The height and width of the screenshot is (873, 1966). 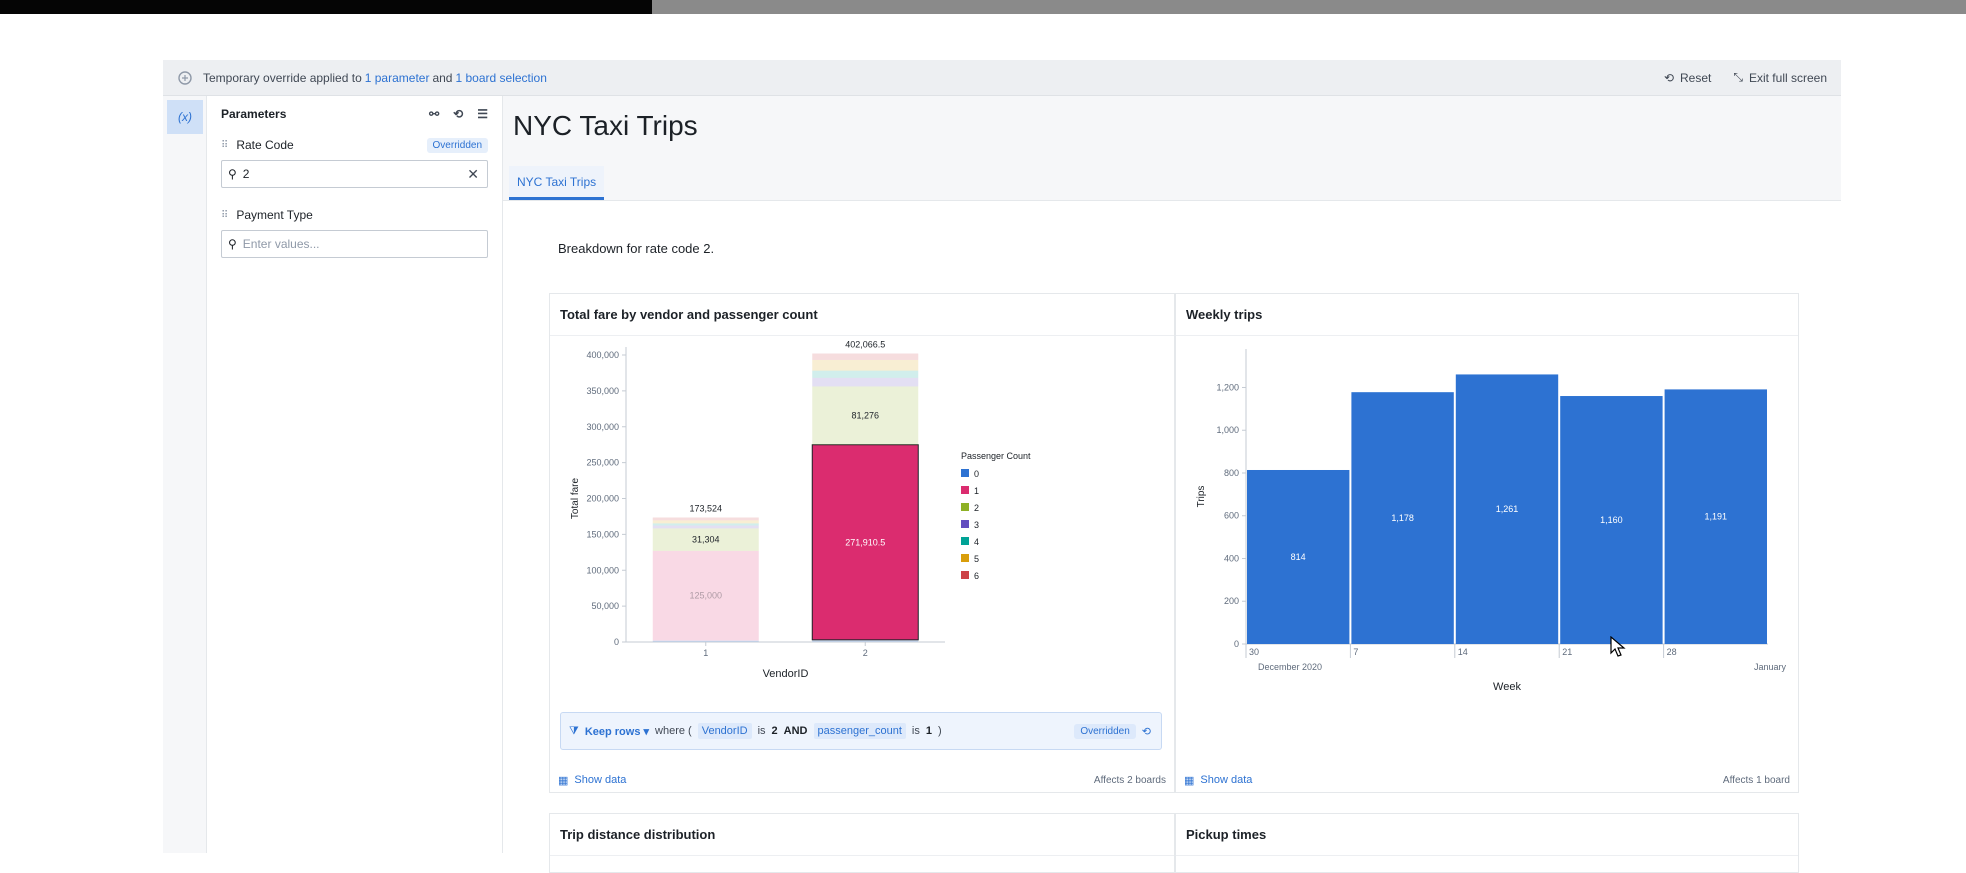 What do you see at coordinates (976, 525) in the screenshot?
I see `fare-legend-label: 3` at bounding box center [976, 525].